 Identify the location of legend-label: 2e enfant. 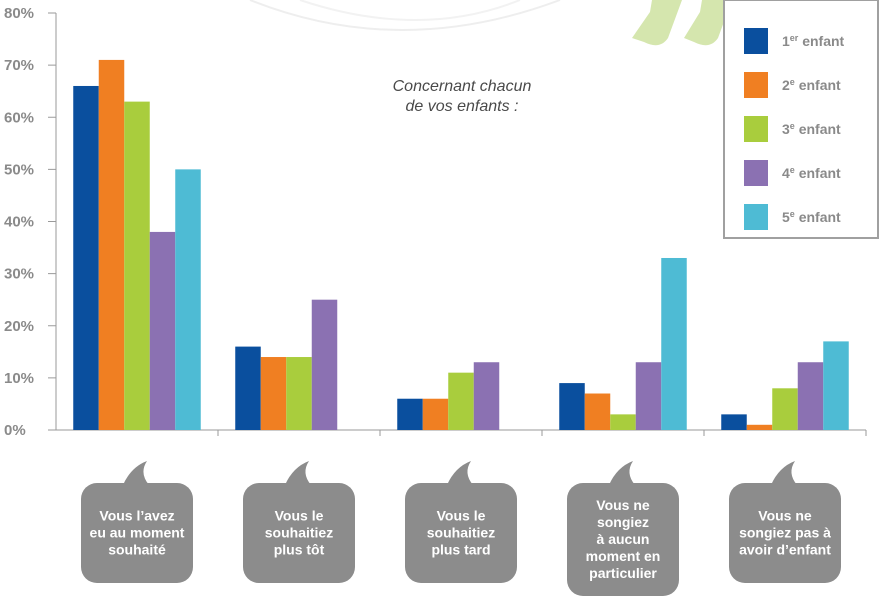
(811, 85).